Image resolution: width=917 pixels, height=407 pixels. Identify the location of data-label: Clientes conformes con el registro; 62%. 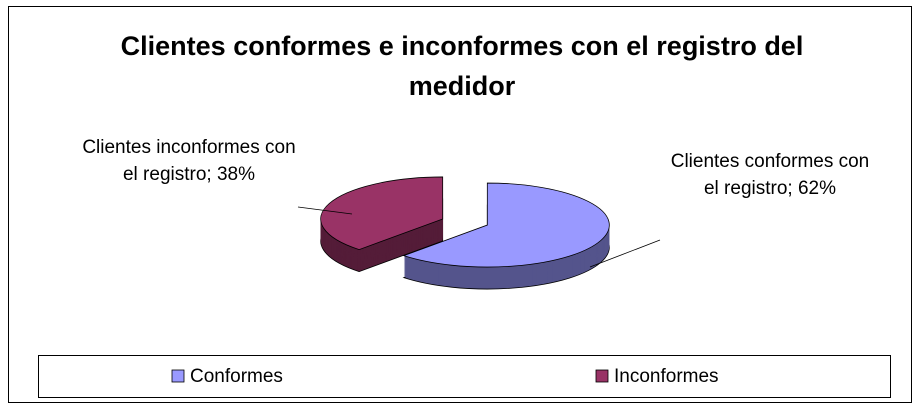
(770, 175).